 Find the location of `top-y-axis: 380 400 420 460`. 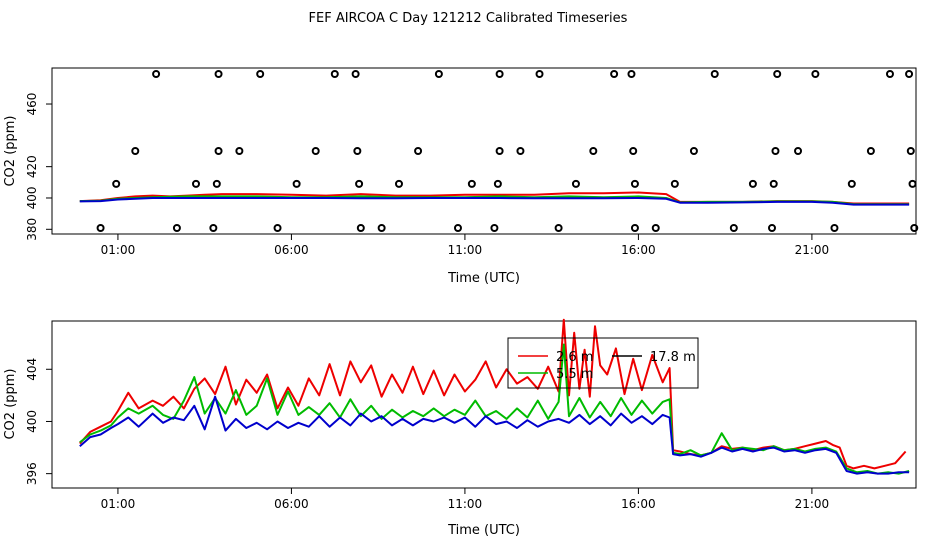

top-y-axis: 380 400 420 460 is located at coordinates (38, 167).